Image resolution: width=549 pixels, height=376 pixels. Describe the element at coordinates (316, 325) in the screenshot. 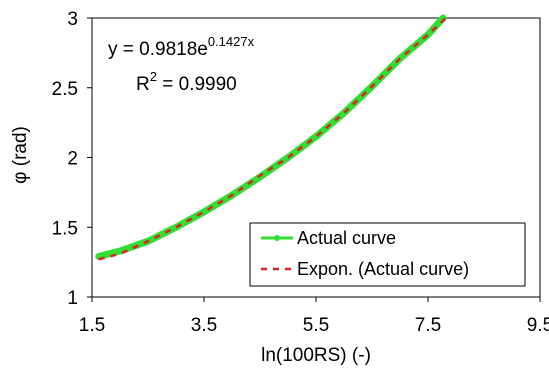

I see `x-tick-label: 5.5` at that location.